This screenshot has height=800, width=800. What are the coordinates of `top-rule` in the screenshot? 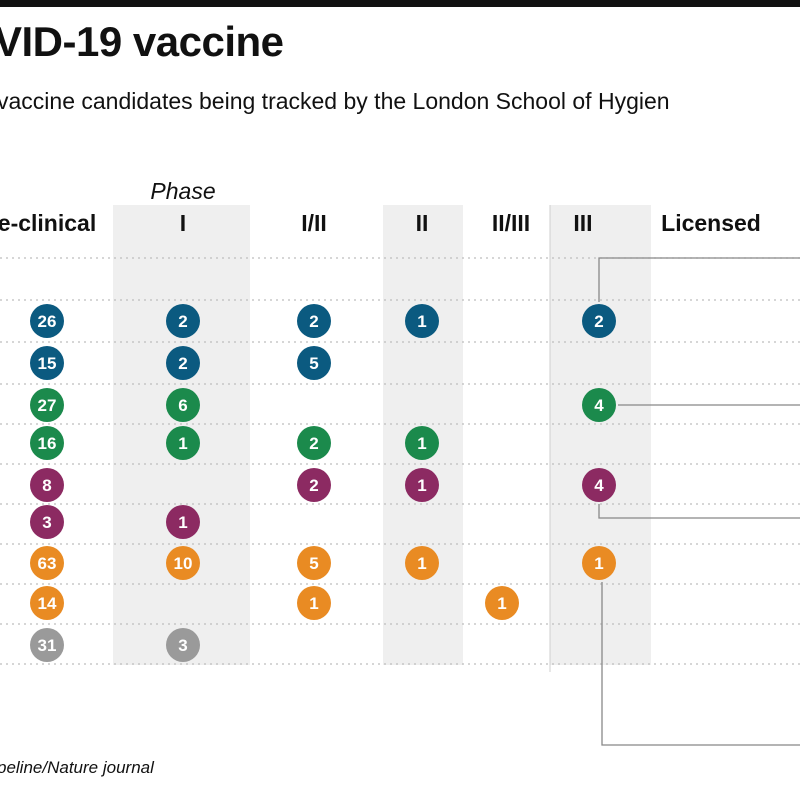 It's located at (400, 3).